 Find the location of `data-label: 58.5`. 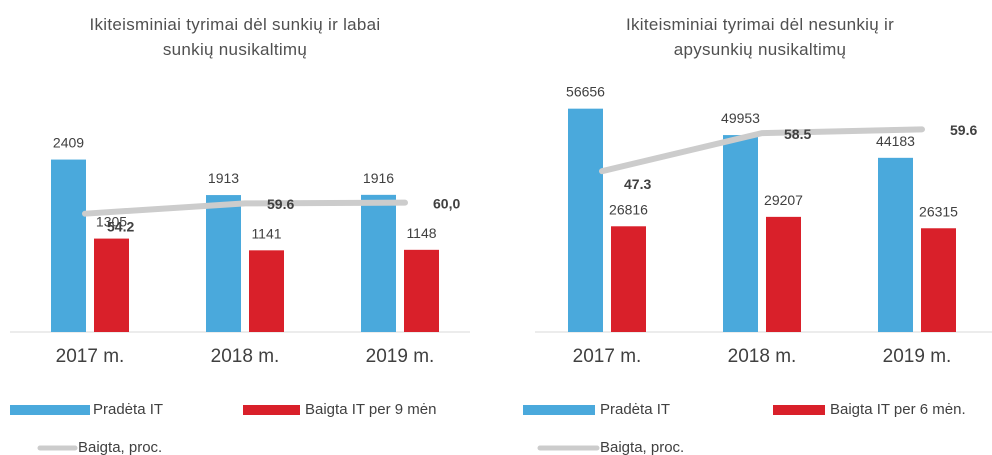

data-label: 58.5 is located at coordinates (797, 134).